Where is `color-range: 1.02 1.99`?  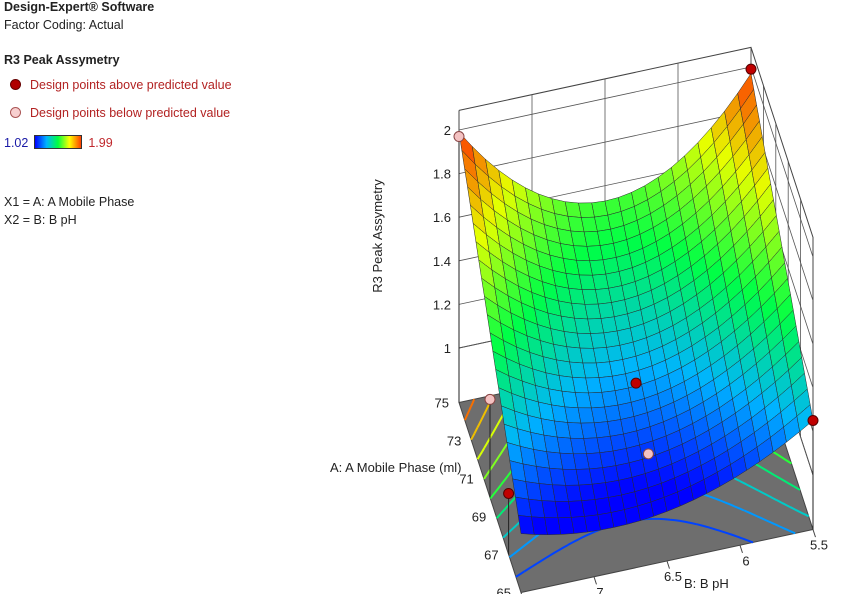 color-range: 1.02 1.99 is located at coordinates (58, 142).